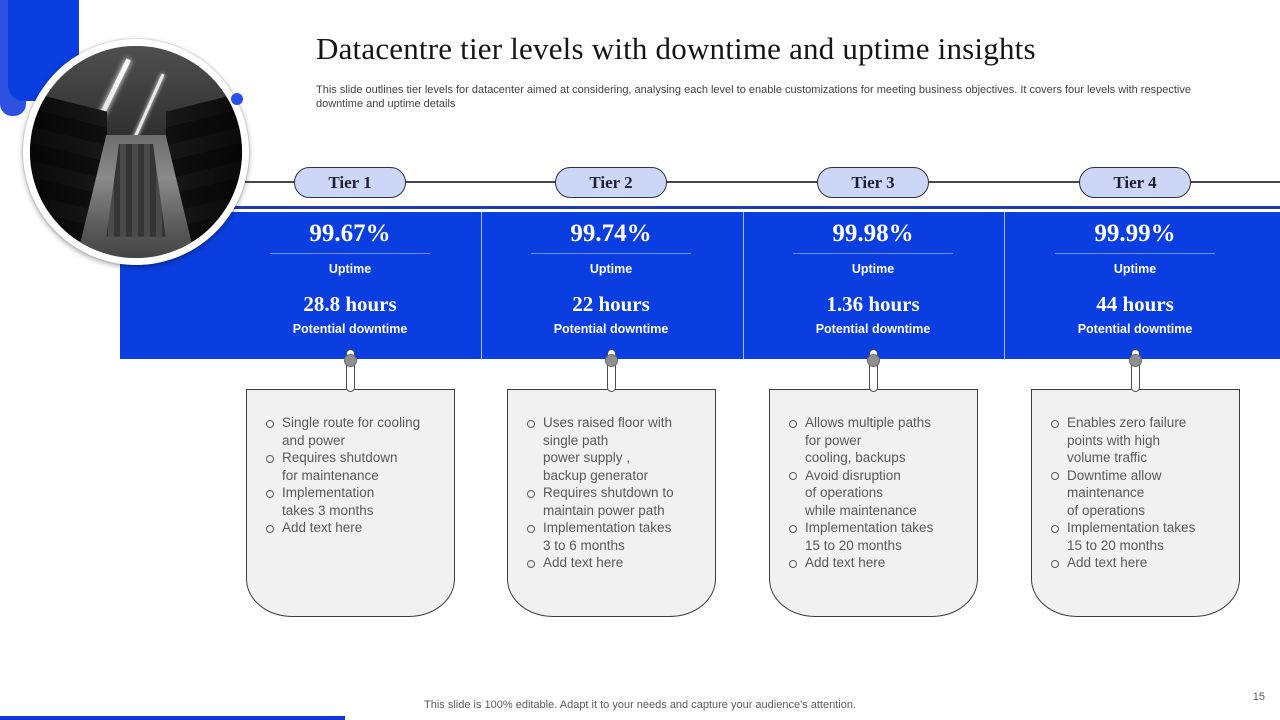  I want to click on bullet-item: Single route for cooling and power, so click(353, 431).